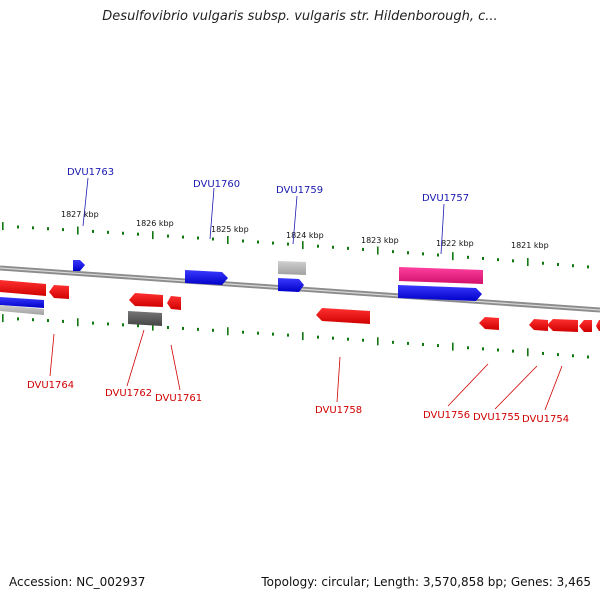 Image resolution: width=600 pixels, height=600 pixels. What do you see at coordinates (380, 240) in the screenshot?
I see `kbp-label: 1823 kbp` at bounding box center [380, 240].